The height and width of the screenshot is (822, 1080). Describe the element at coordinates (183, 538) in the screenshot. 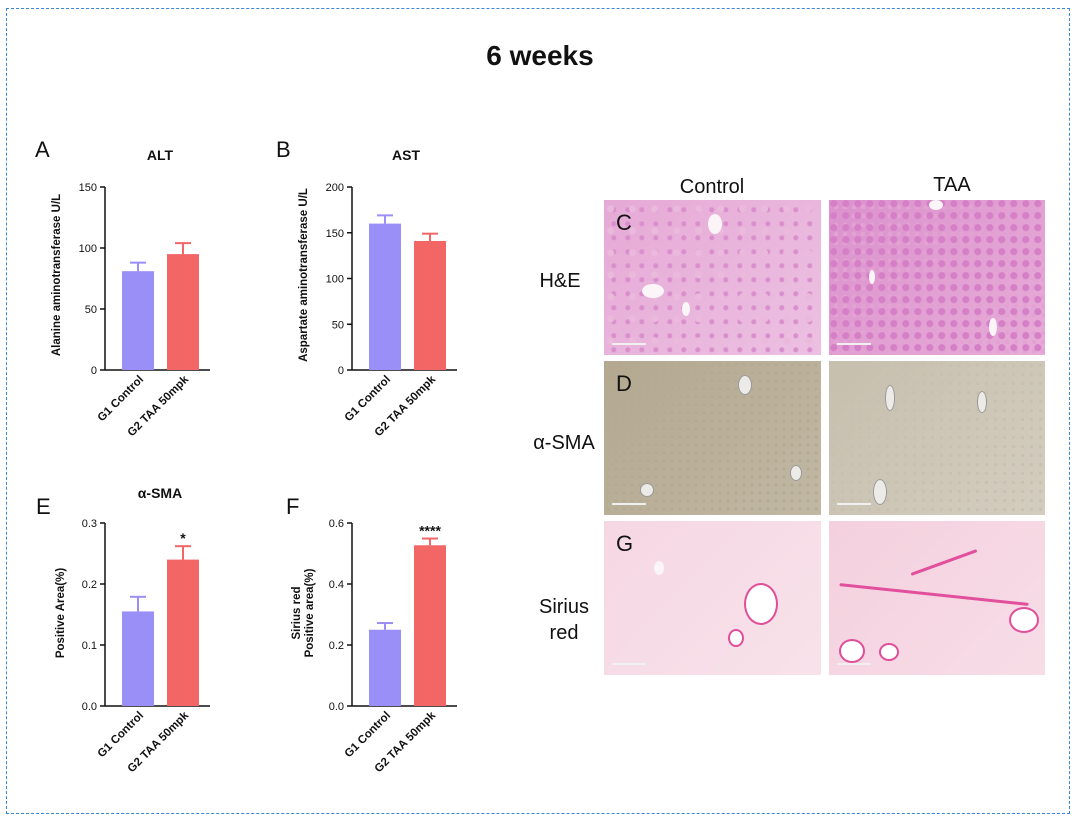

I see `significance-marker: *` at that location.